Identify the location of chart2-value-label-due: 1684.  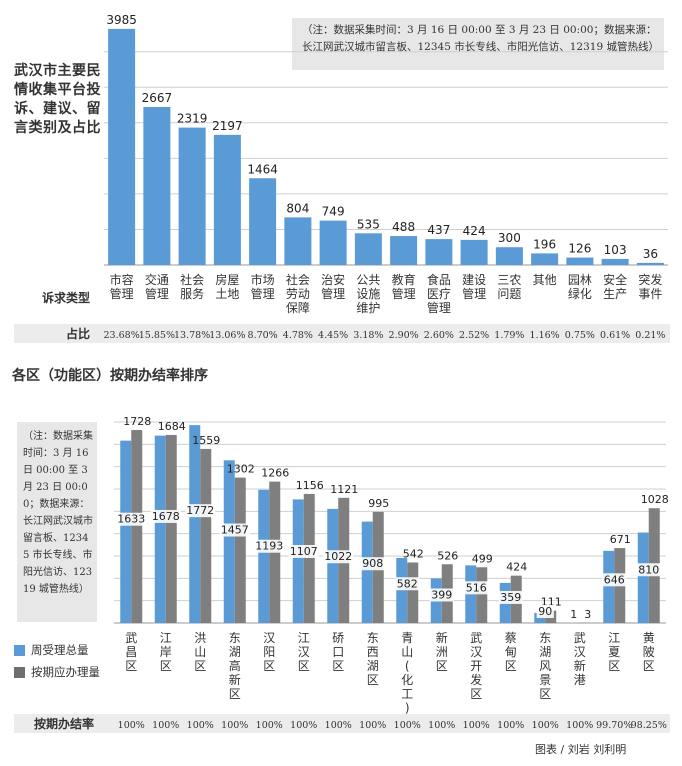
(172, 426).